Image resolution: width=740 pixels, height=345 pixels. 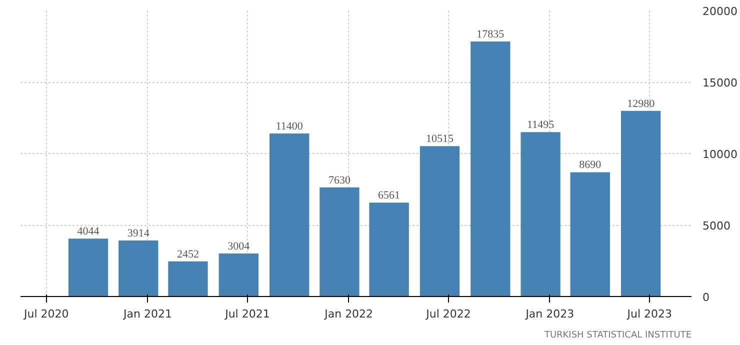 I want to click on x-tick-label: Jul 2020, so click(x=46, y=314).